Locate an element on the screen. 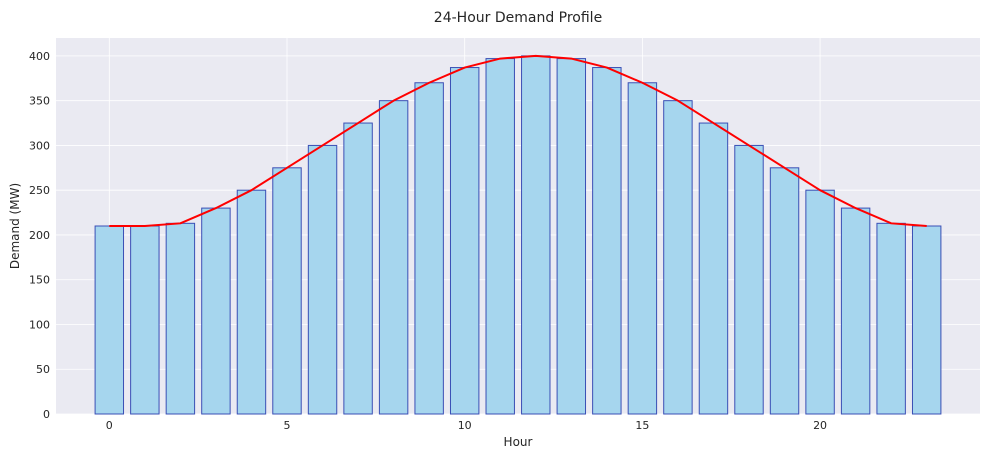  y-tick-label-250: 250 is located at coordinates (39, 190).